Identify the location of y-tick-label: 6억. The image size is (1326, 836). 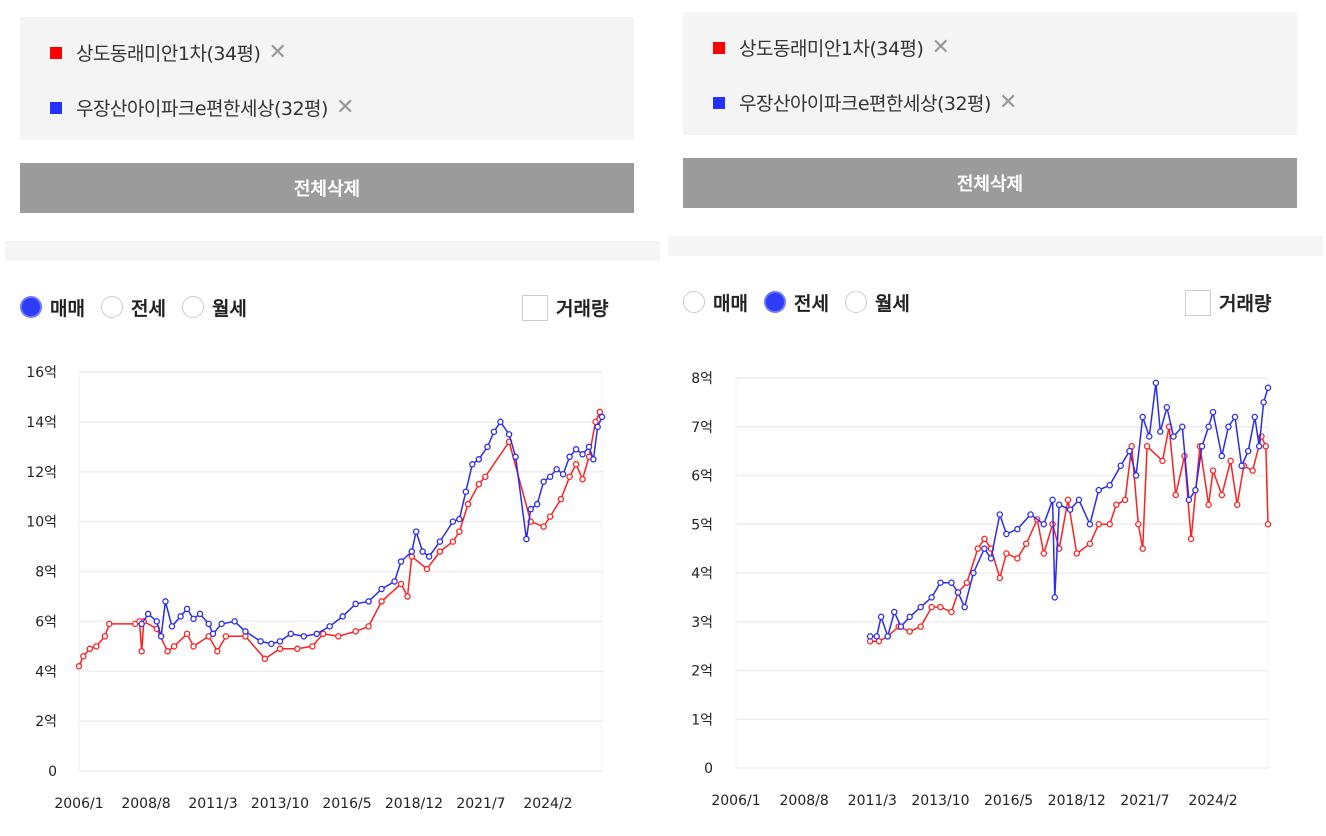
(702, 477).